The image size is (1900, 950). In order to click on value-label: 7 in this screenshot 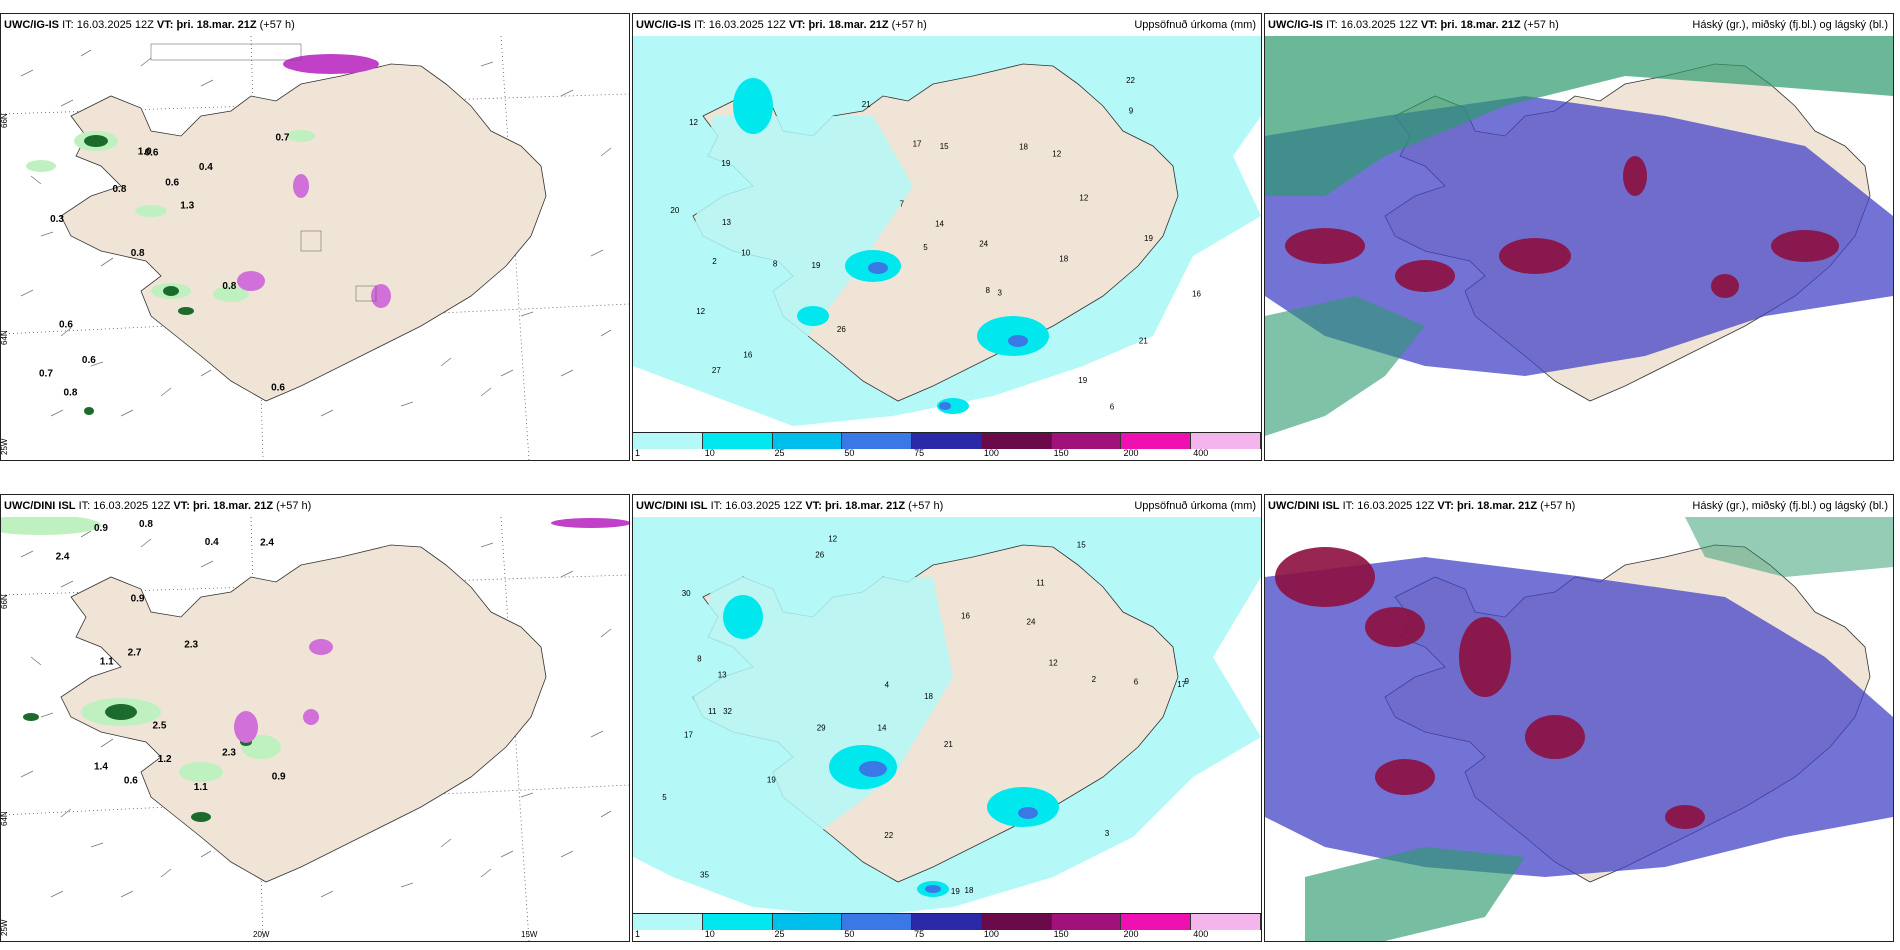, I will do `click(902, 203)`.